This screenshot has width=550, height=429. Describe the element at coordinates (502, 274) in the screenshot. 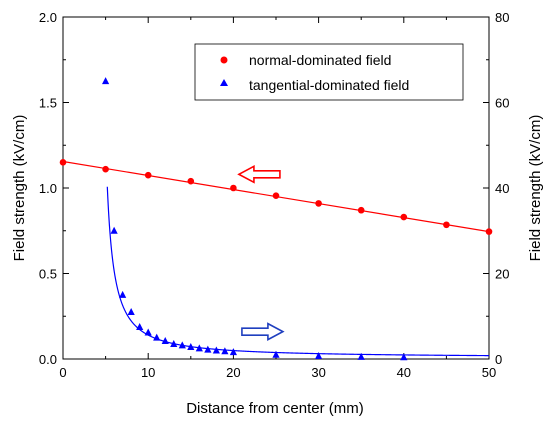

I see `y-right-tick-label: 20` at that location.